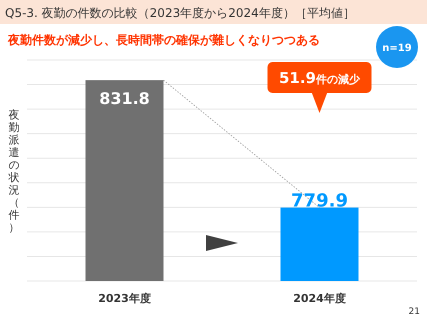  What do you see at coordinates (397, 48) in the screenshot?
I see `text: n=19` at bounding box center [397, 48].